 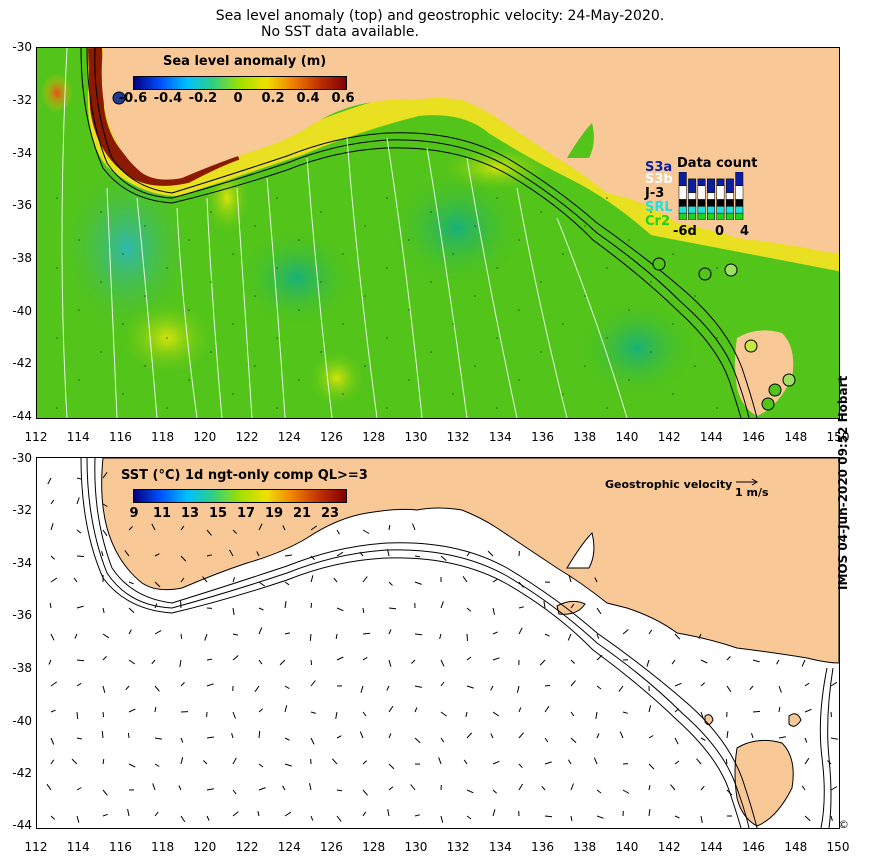 What do you see at coordinates (203, 98) in the screenshot?
I see `sla-tick-label: -0.2` at bounding box center [203, 98].